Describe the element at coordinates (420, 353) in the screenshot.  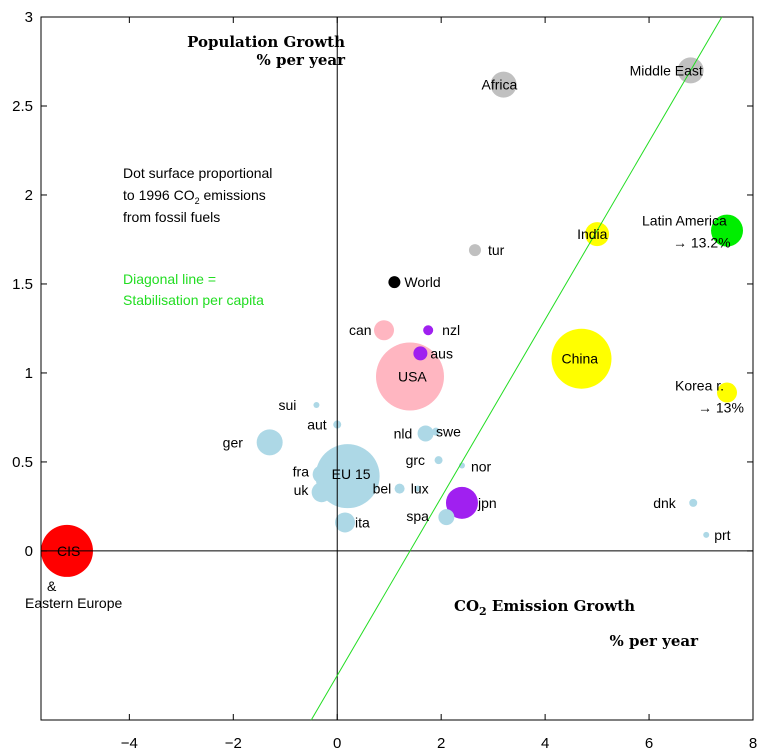
I see `bubble-aus` at that location.